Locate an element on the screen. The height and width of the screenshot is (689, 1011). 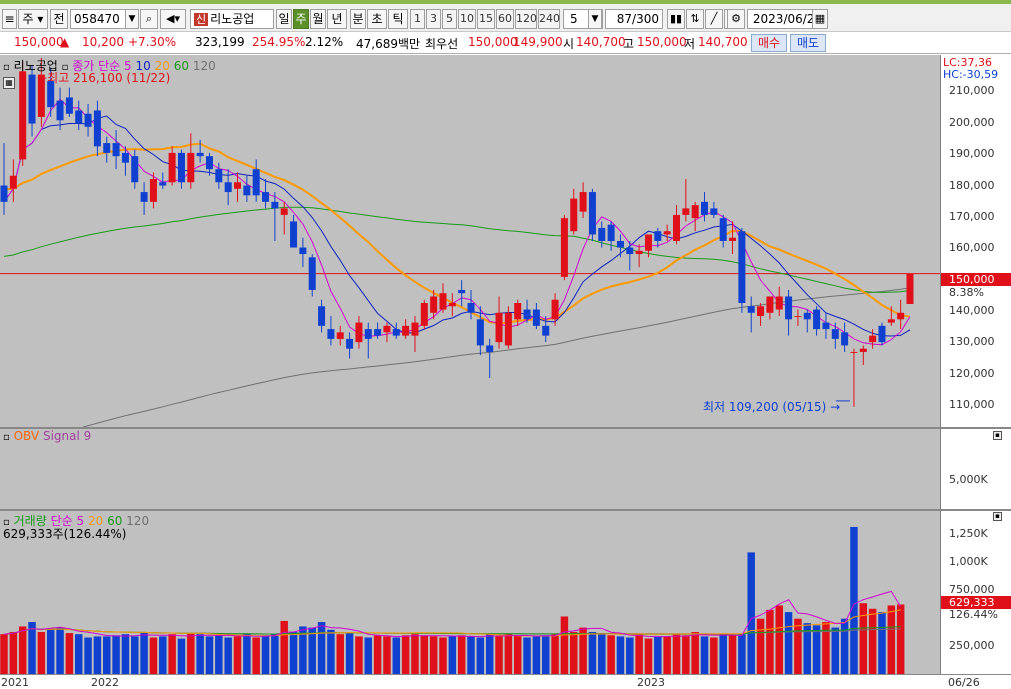
volume-legend-ma: 단순 is located at coordinates (61, 521).